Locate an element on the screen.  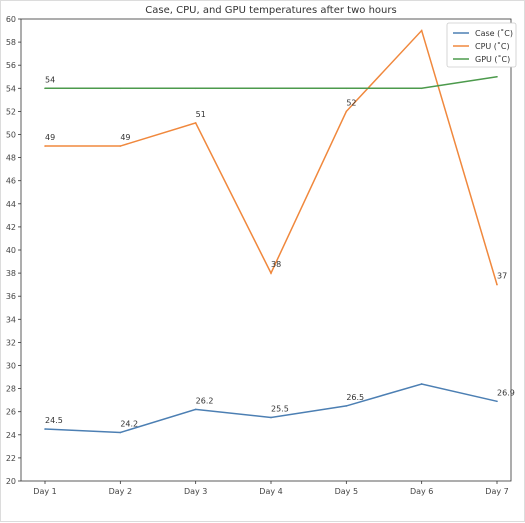
y-tick-label: 32 is located at coordinates (11, 342).